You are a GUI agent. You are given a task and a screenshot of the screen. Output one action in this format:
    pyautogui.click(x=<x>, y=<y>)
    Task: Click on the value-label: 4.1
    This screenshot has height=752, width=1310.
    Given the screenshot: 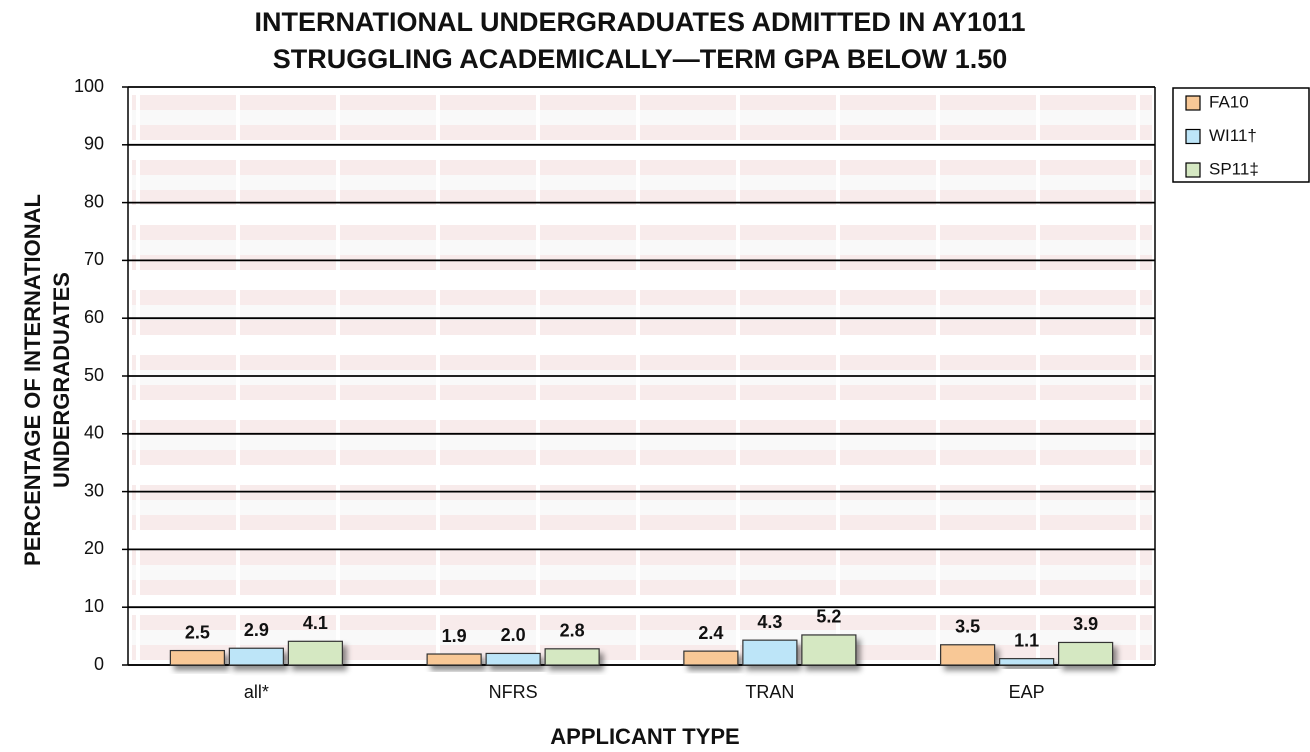 What is the action you would take?
    pyautogui.click(x=315, y=623)
    